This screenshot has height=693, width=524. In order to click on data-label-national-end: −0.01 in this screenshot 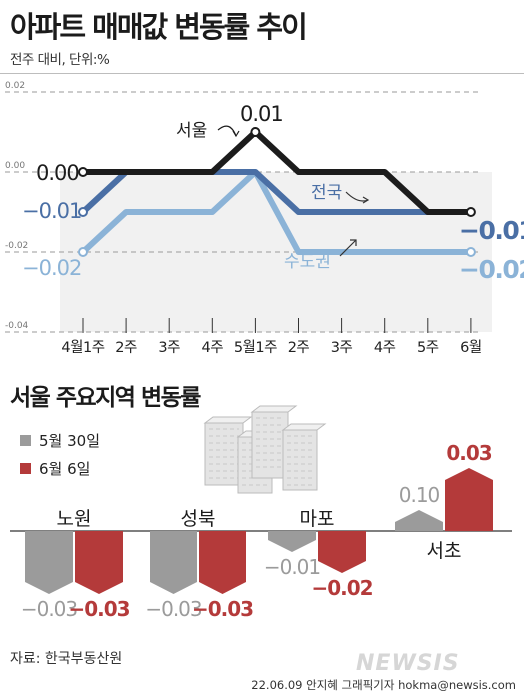, I will do `click(491, 230)`.